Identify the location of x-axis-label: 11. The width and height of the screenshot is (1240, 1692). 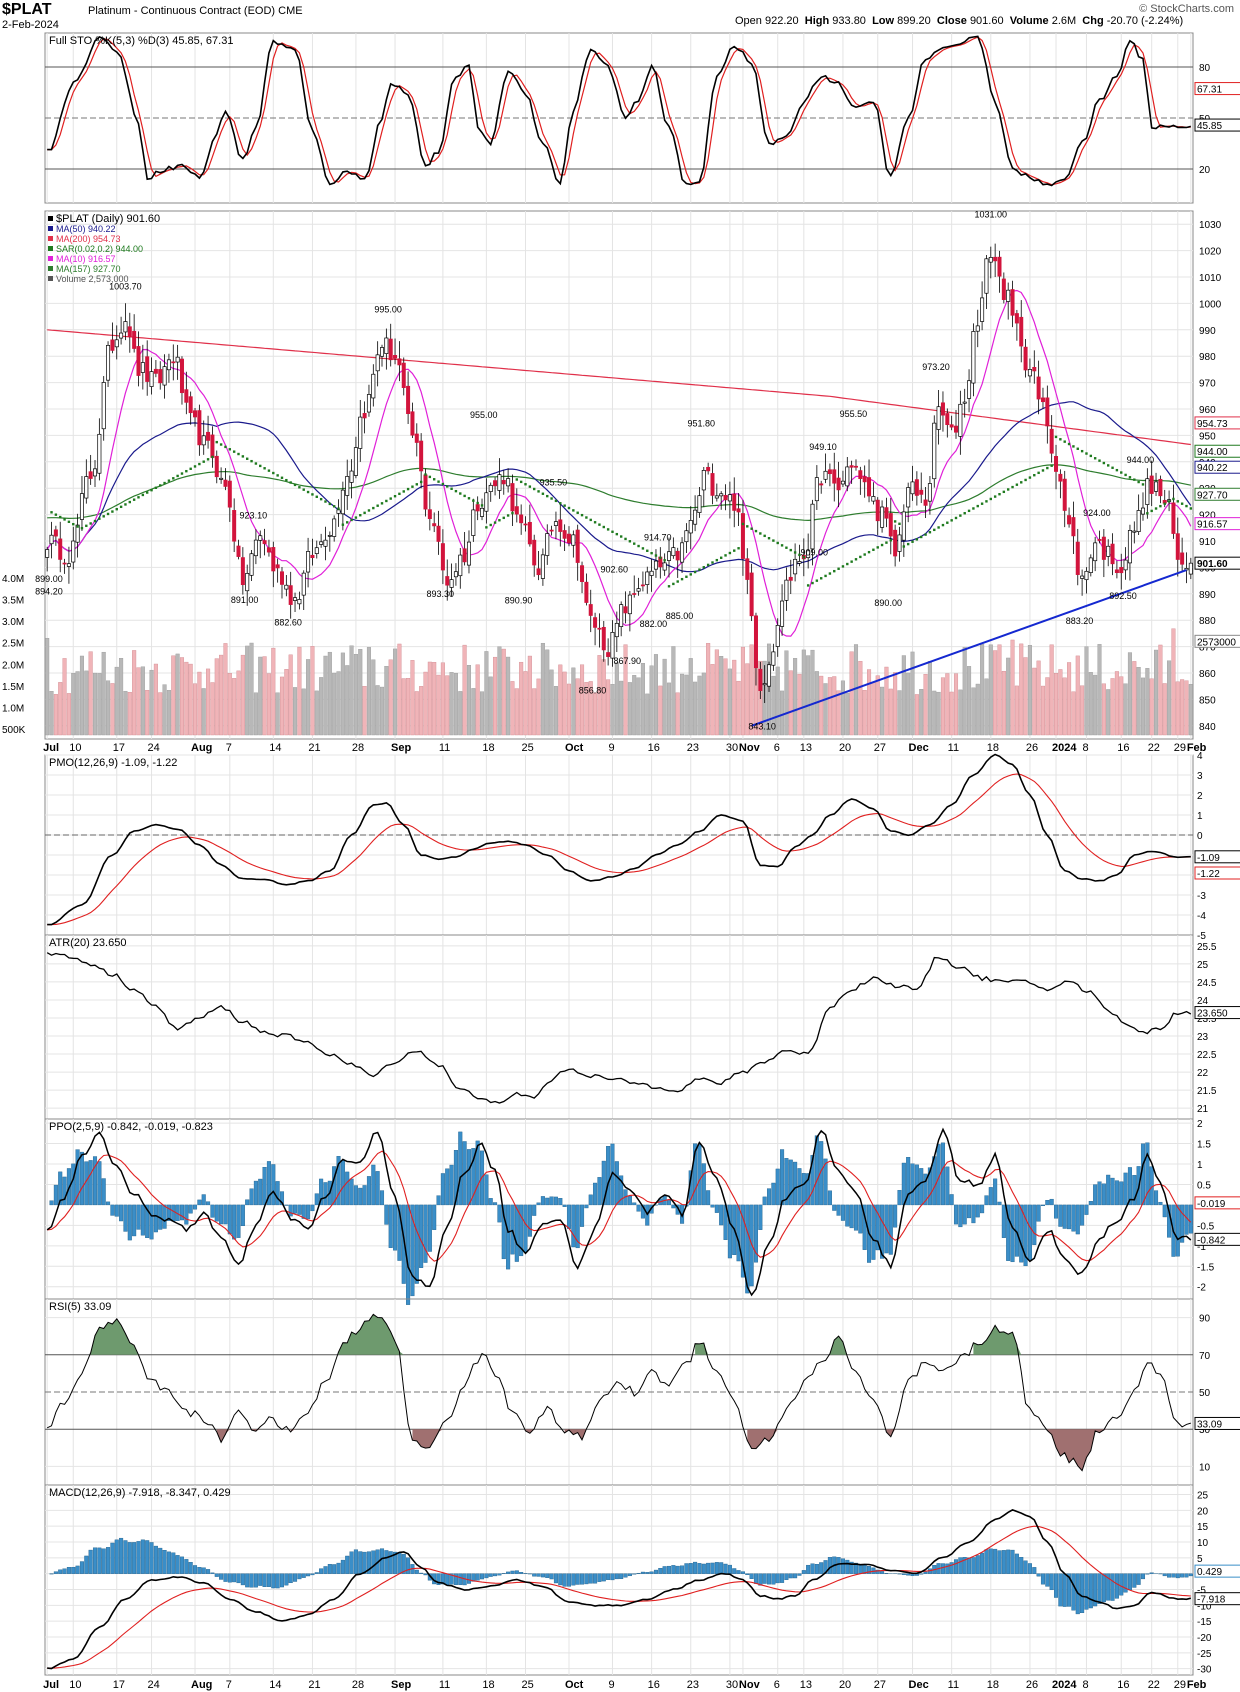
(953, 748).